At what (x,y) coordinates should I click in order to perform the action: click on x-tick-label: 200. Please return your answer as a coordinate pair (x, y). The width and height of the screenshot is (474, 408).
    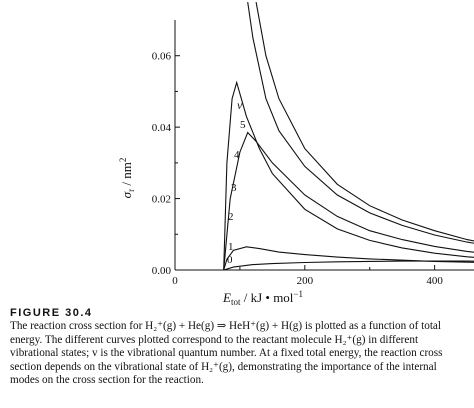
    Looking at the image, I should click on (305, 281).